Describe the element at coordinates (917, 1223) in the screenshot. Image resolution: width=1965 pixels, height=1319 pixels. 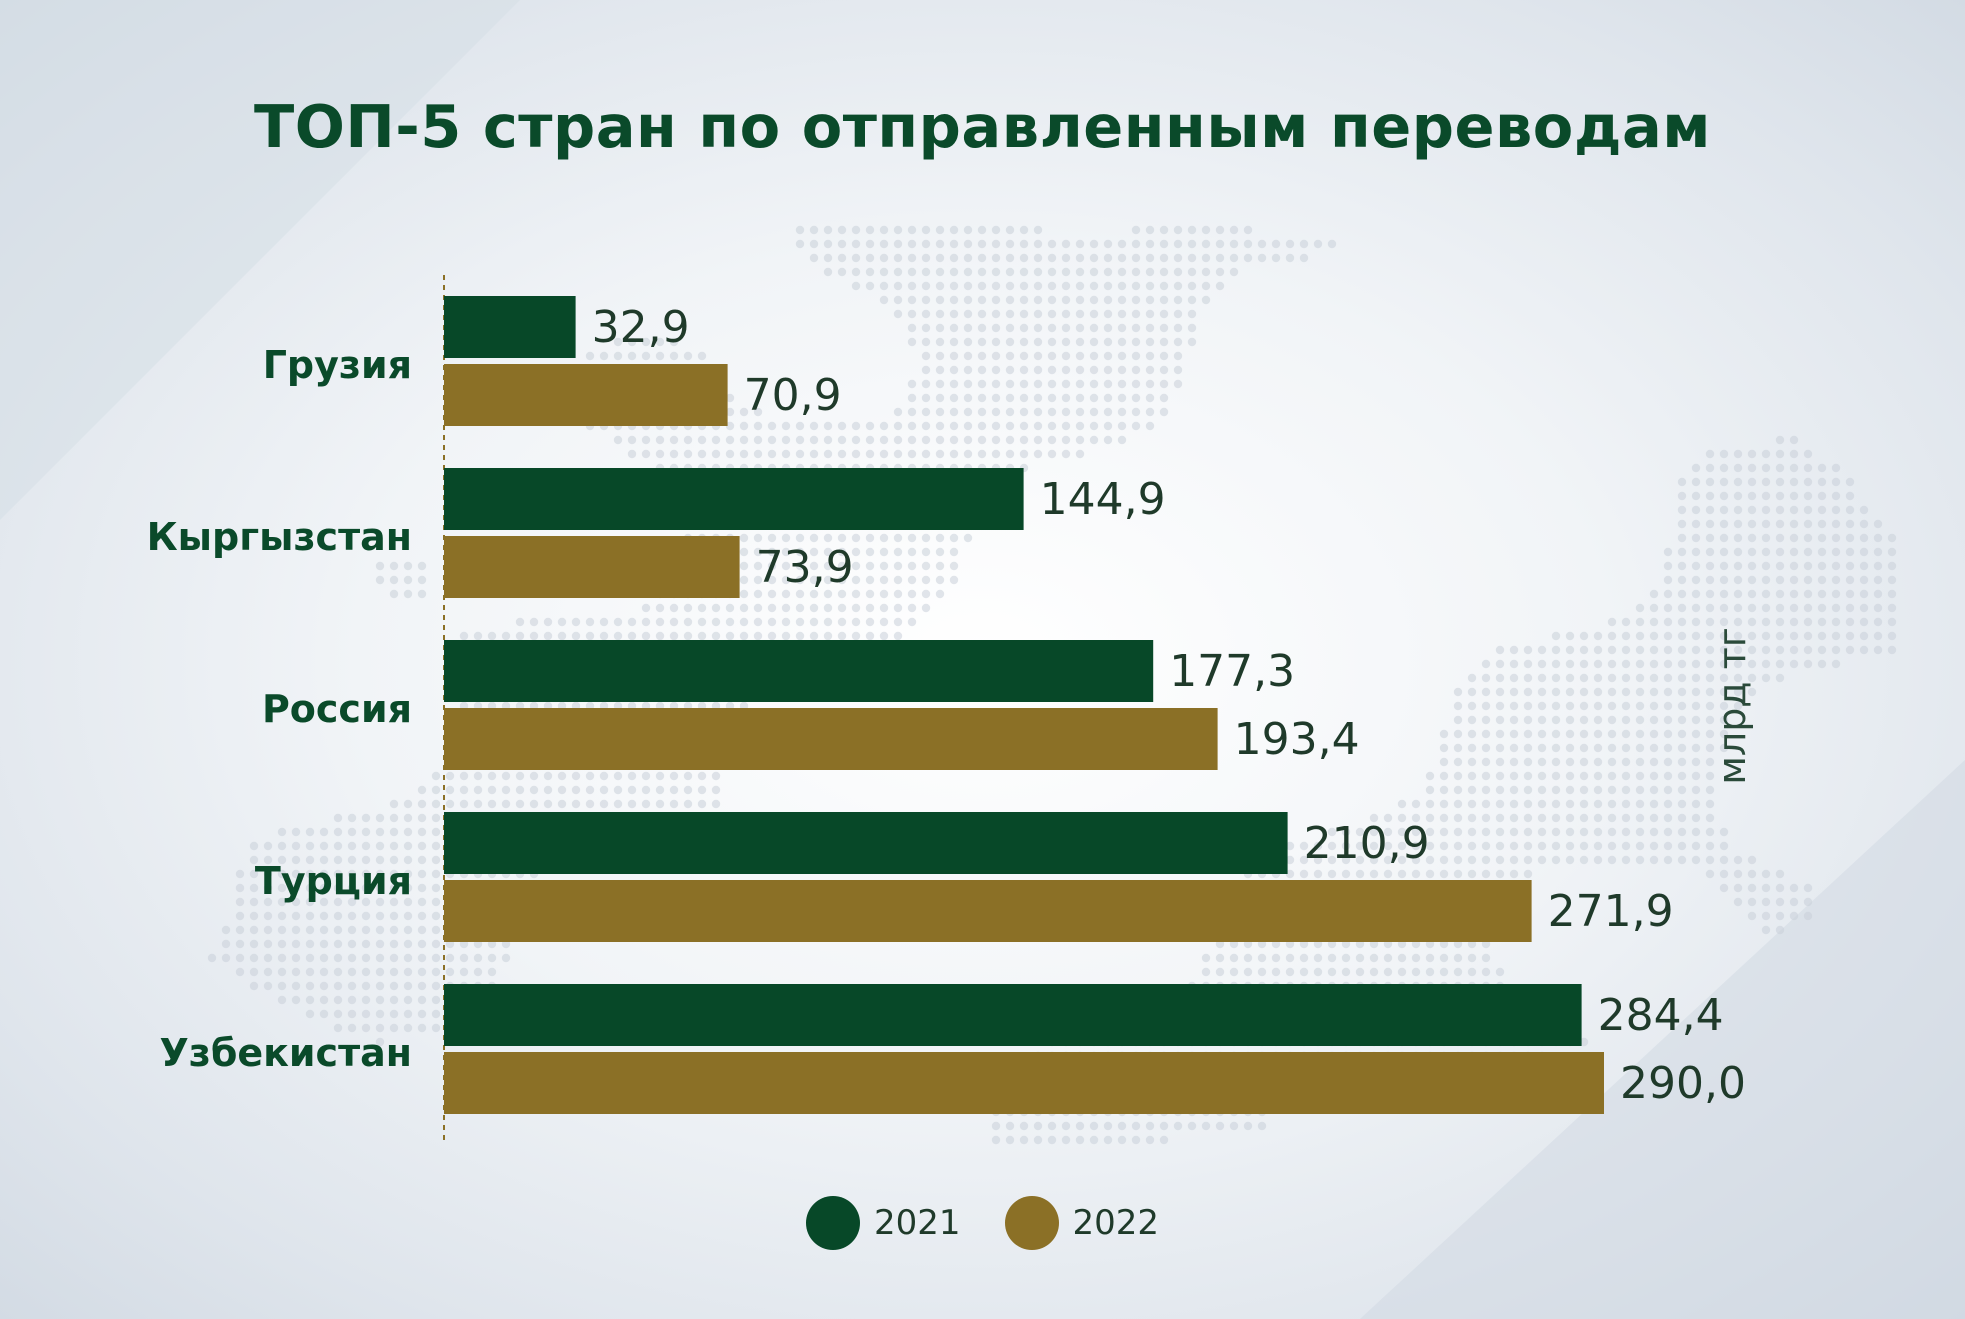
I see `legend-label-2021: 2021` at that location.